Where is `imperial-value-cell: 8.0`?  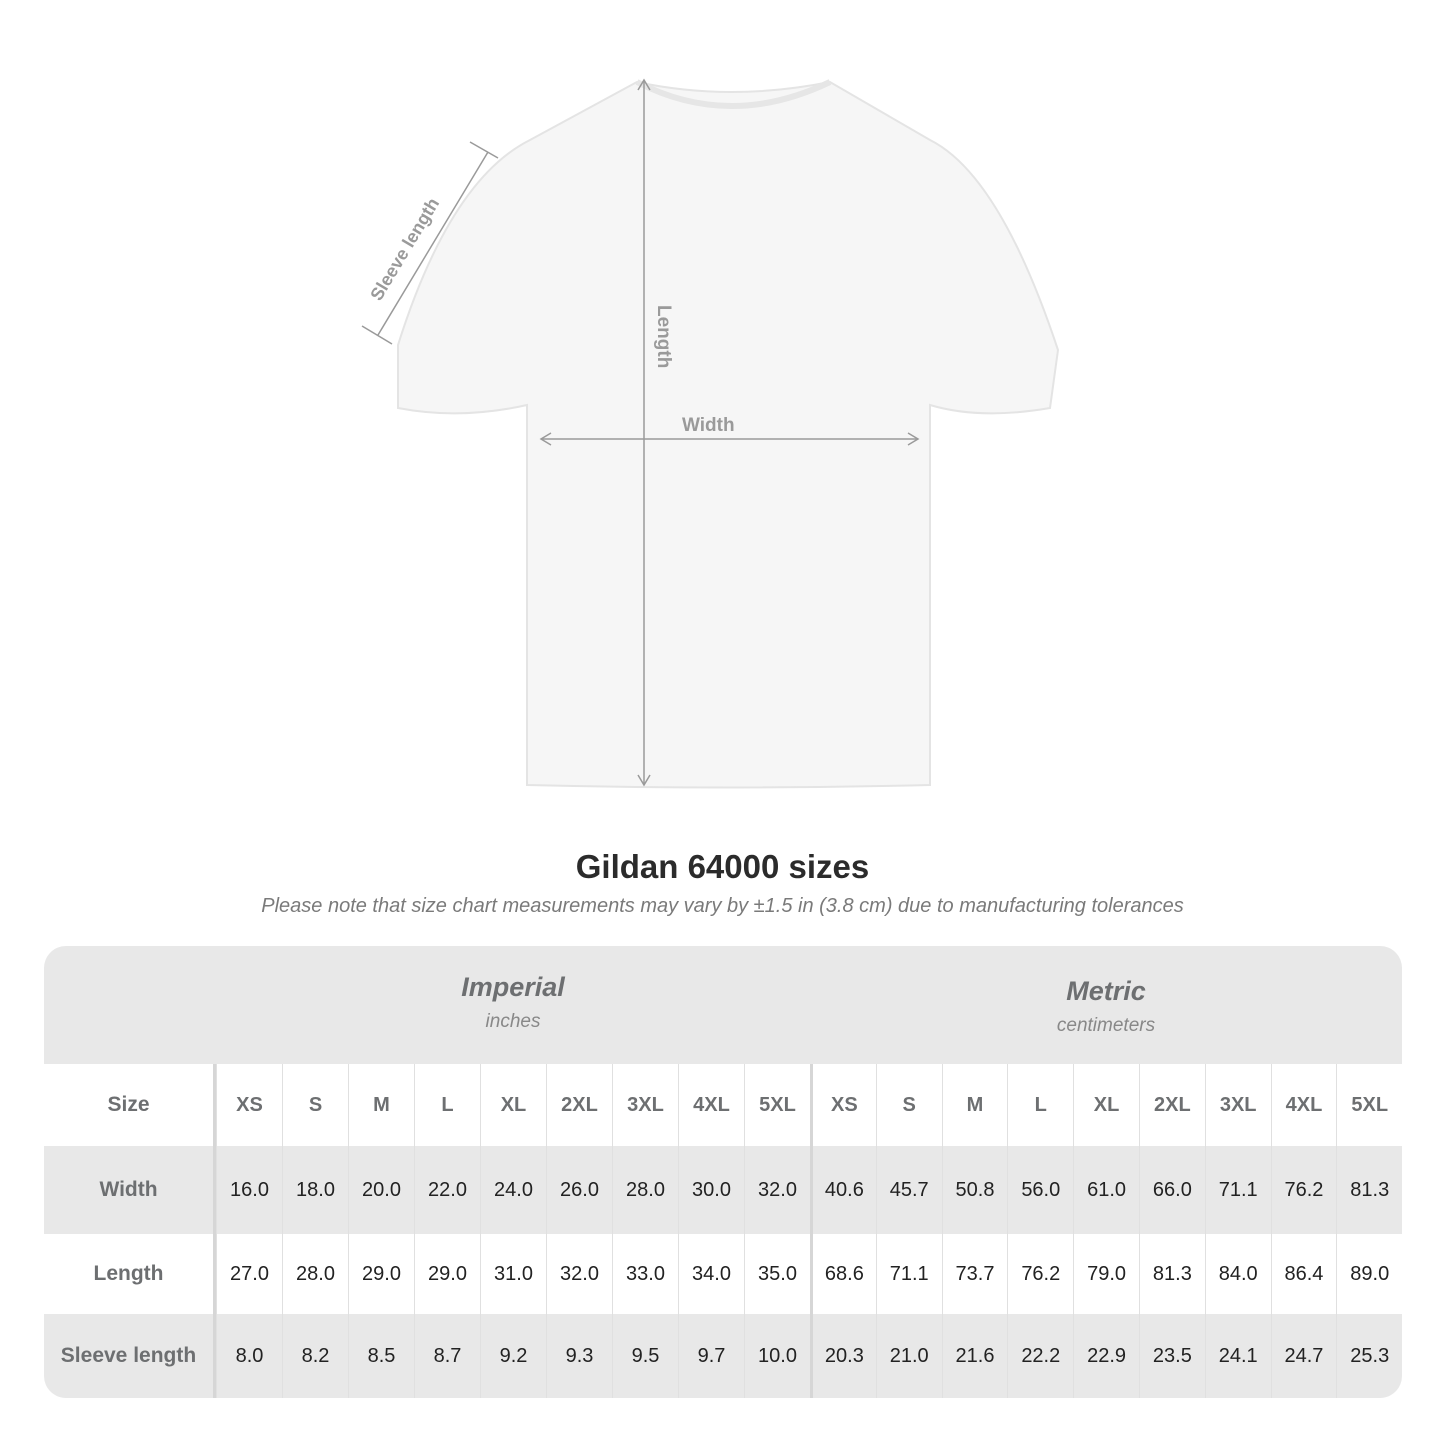 imperial-value-cell: 8.0 is located at coordinates (249, 1356).